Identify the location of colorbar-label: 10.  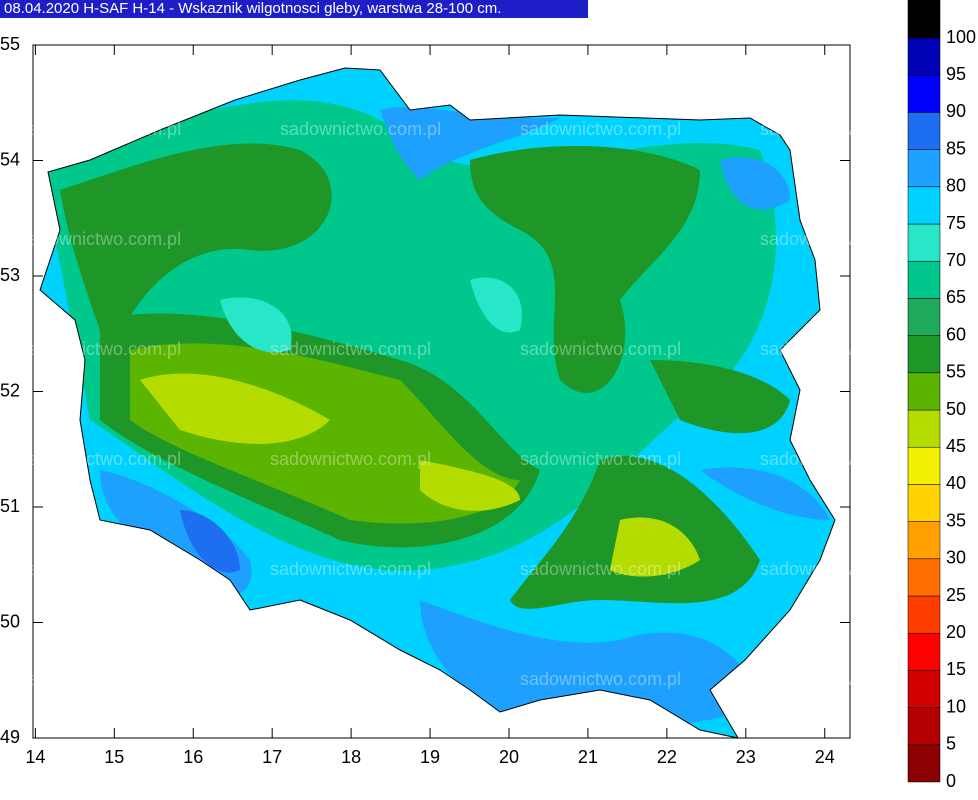
(956, 706).